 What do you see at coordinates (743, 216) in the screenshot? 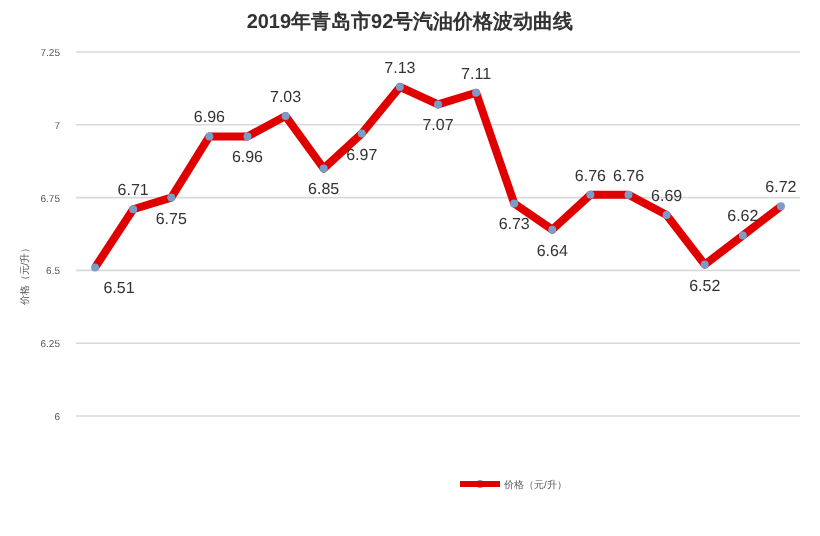
I see `data-label: 6.62` at bounding box center [743, 216].